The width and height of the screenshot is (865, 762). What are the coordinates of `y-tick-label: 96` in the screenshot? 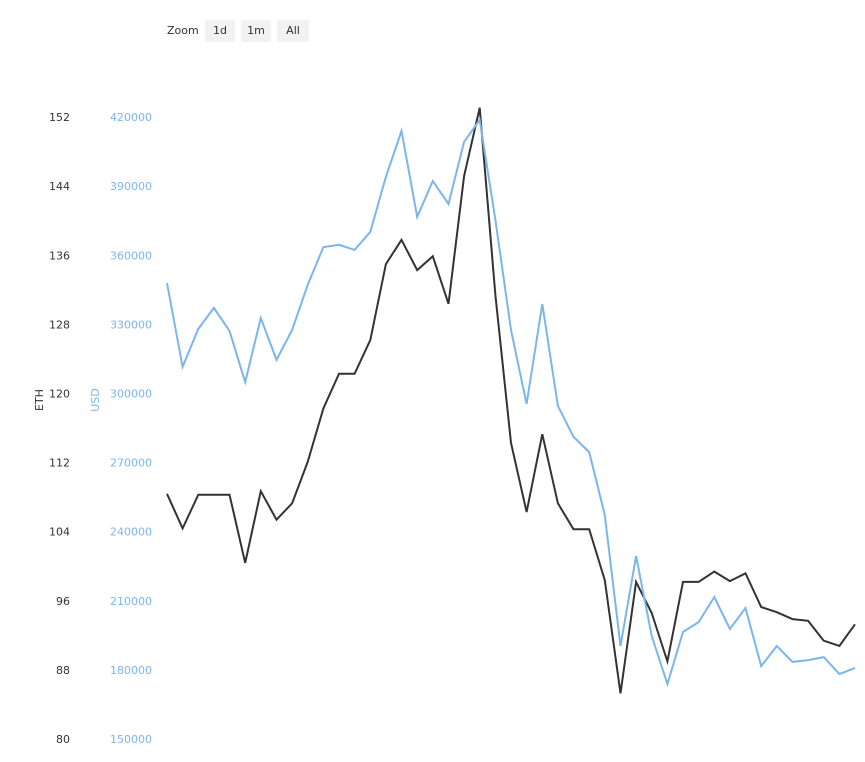 It's located at (63, 601).